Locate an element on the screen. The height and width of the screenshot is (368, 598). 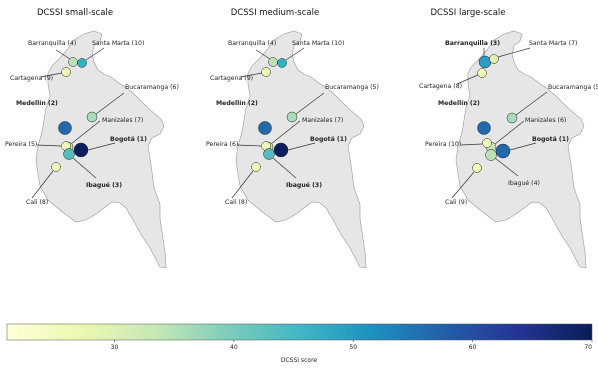
colorbar-tick-label: 60 is located at coordinates (473, 347).